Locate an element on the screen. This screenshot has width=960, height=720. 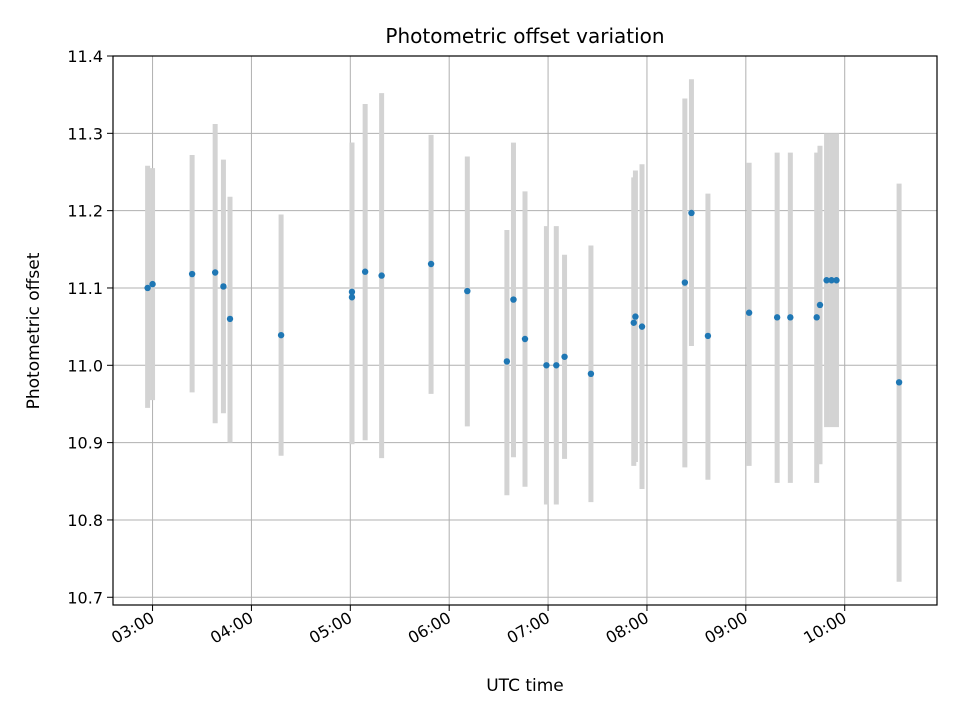
x-axis-title: UTC time is located at coordinates (525, 686).